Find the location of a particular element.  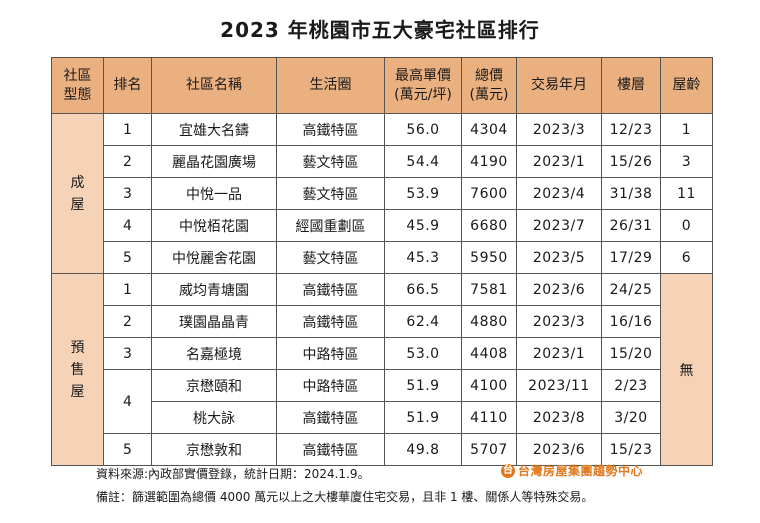

area-cell: 經國重劃區 is located at coordinates (330, 225).